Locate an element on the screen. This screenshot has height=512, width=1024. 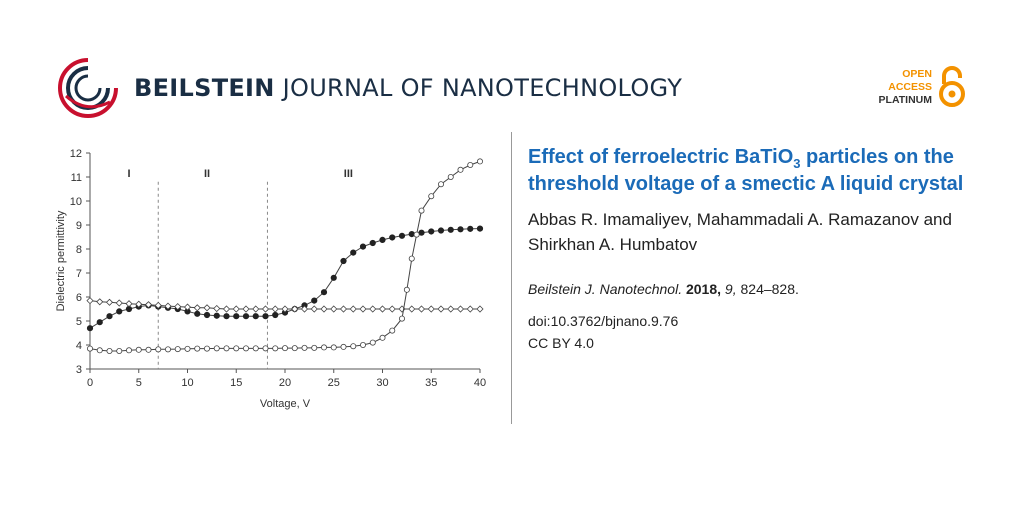
y-tick-label: 4 is located at coordinates (79, 346).